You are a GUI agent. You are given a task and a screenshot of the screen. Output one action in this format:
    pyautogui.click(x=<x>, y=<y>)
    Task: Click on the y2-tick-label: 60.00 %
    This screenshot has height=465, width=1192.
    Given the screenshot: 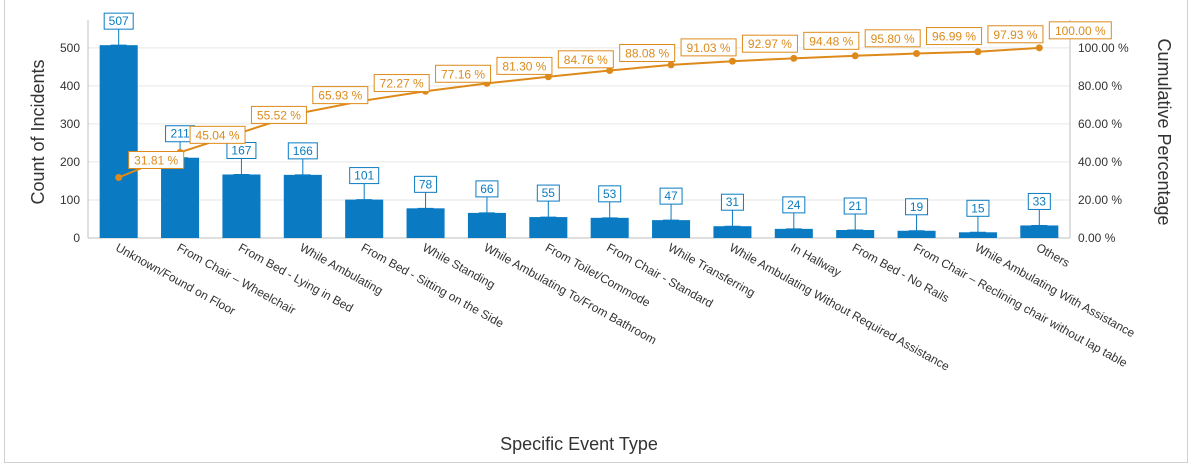 What is the action you would take?
    pyautogui.click(x=1100, y=124)
    